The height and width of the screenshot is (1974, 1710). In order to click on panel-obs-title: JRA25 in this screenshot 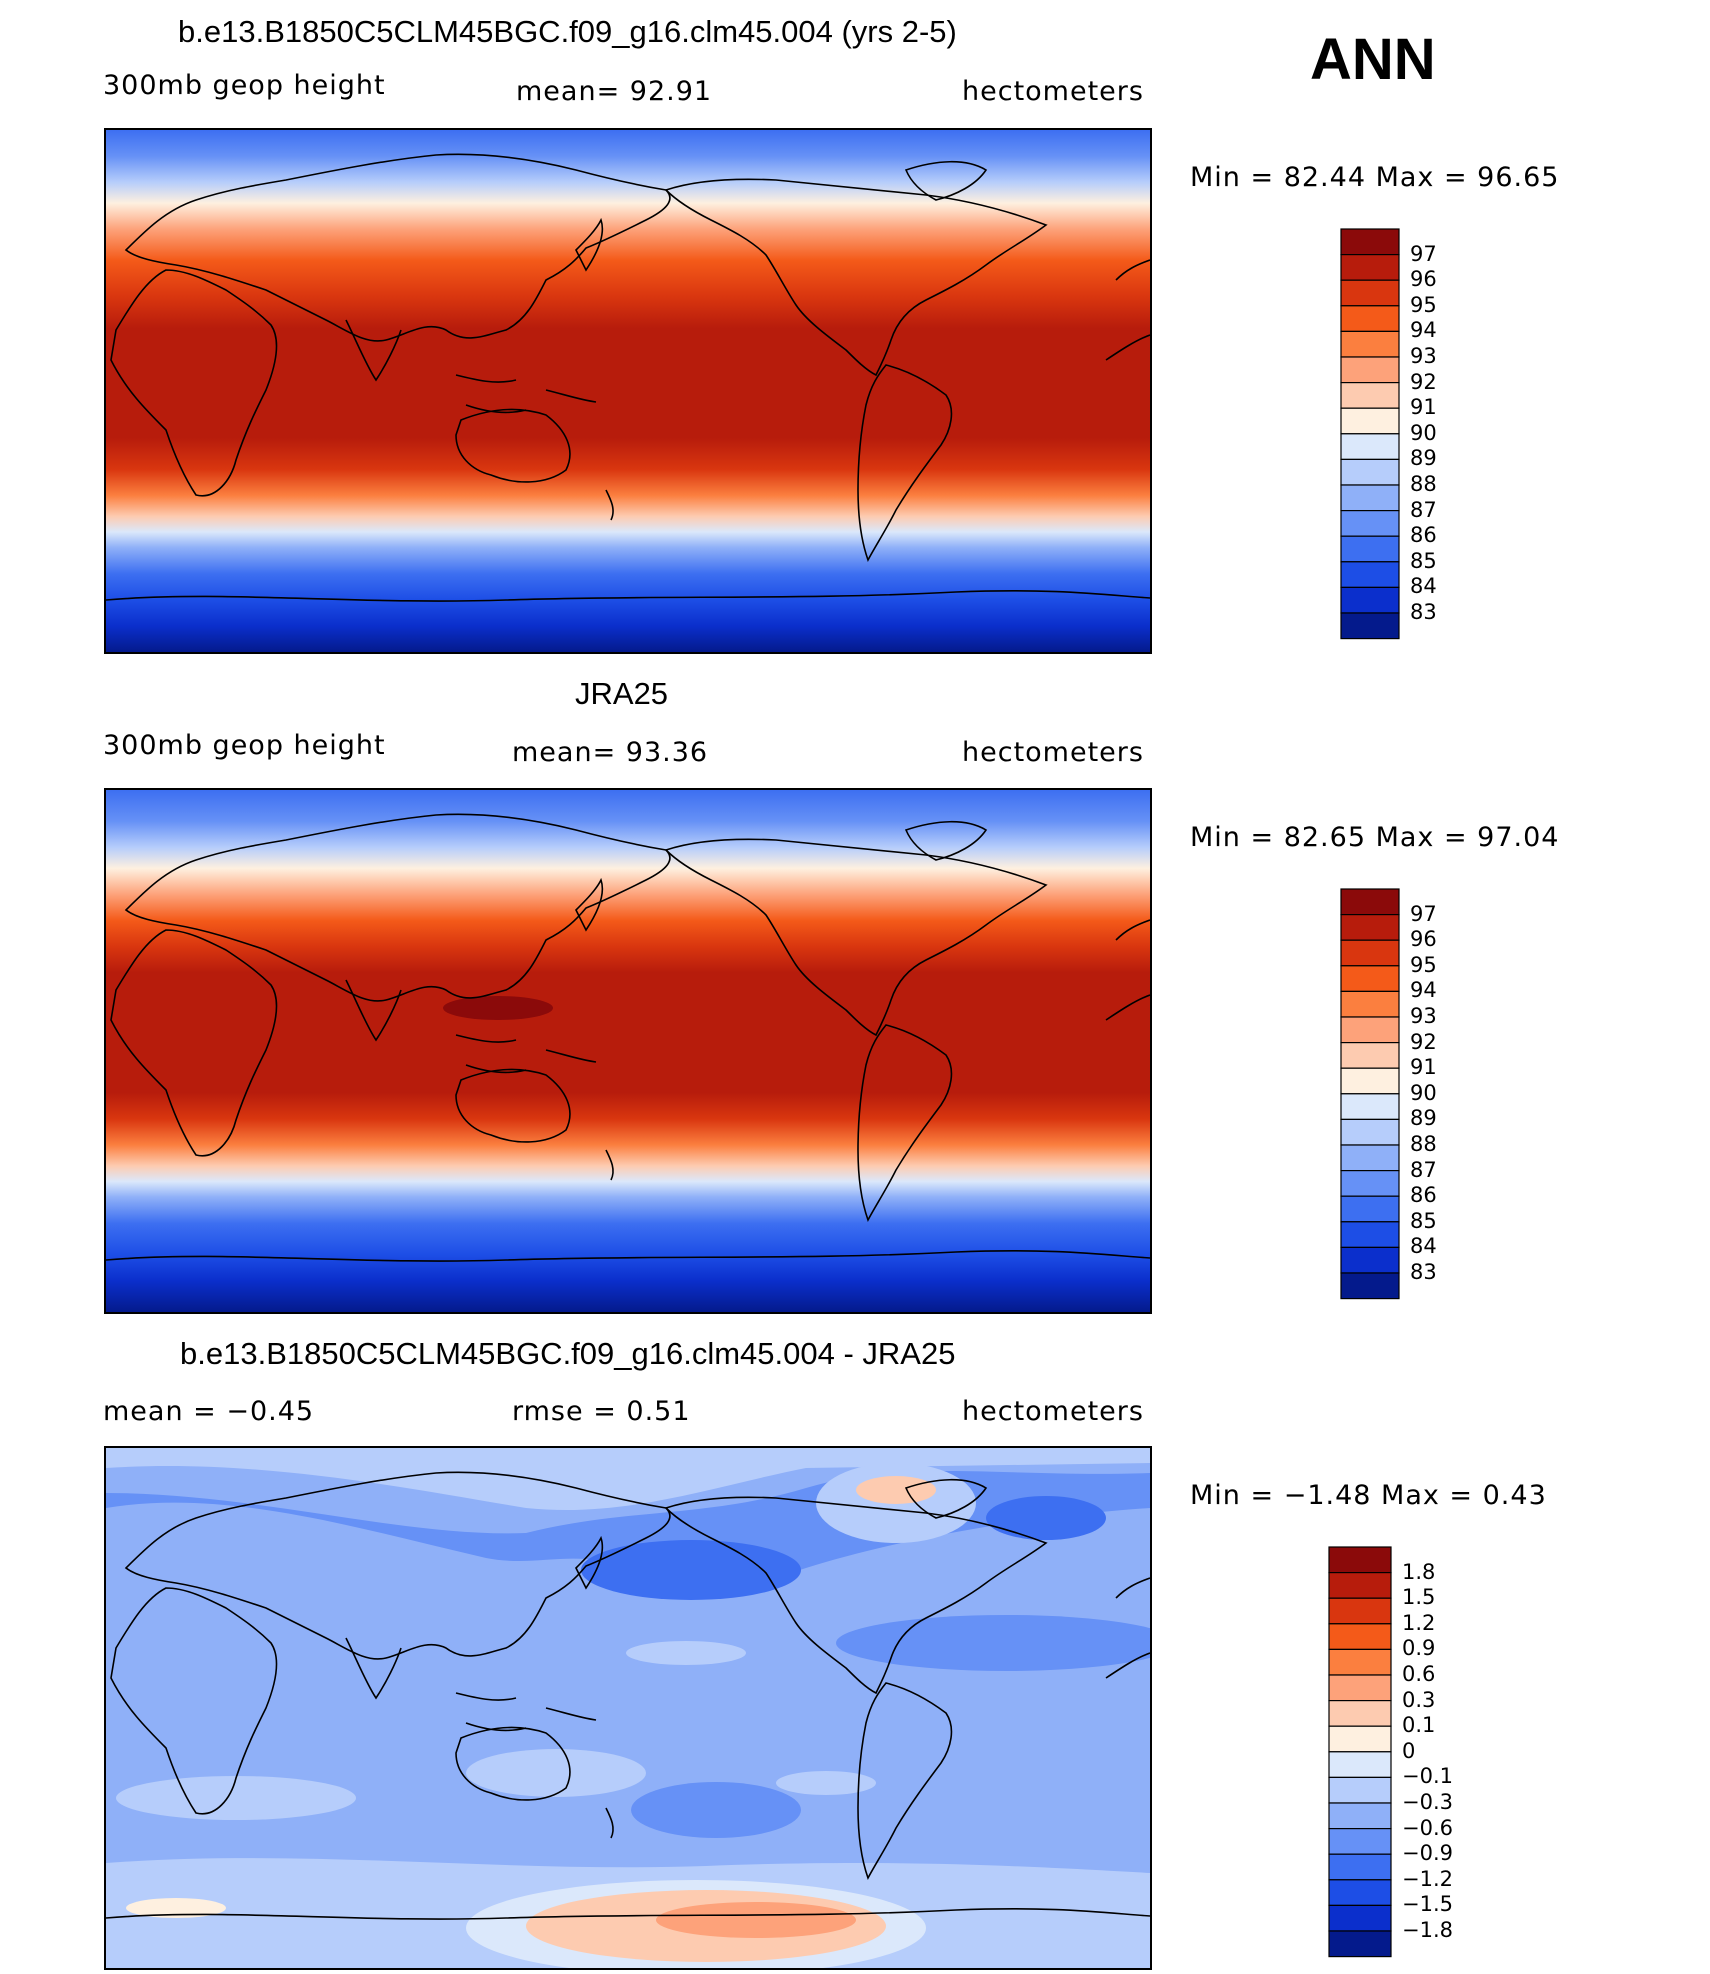, I will do `click(622, 693)`.